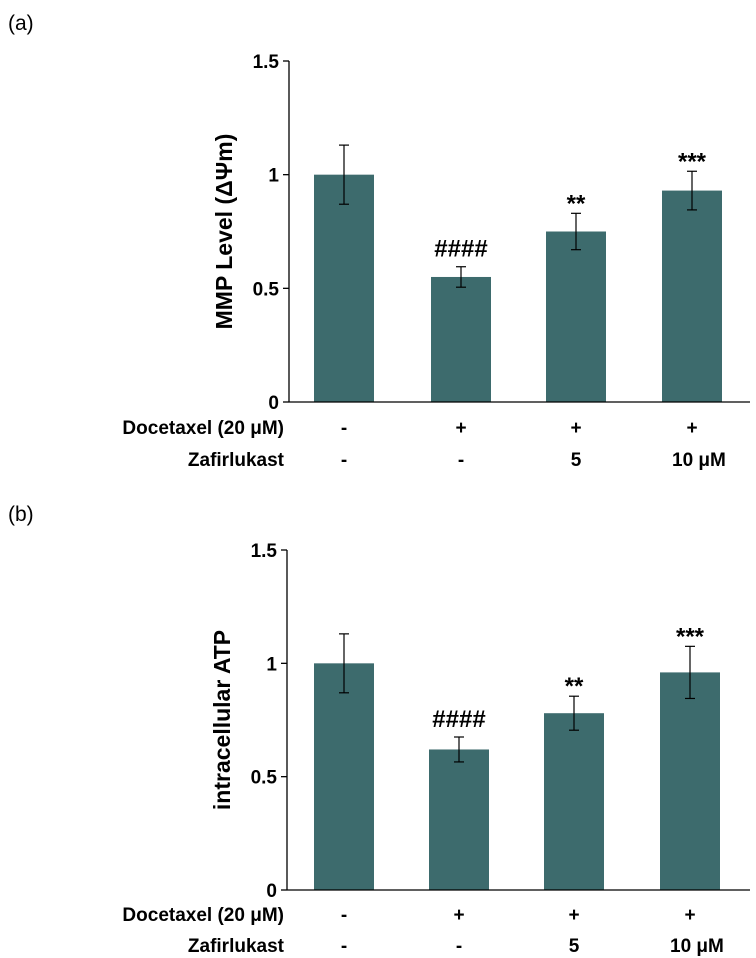 This screenshot has width=756, height=958. I want to click on panel-label: (b), so click(21, 514).